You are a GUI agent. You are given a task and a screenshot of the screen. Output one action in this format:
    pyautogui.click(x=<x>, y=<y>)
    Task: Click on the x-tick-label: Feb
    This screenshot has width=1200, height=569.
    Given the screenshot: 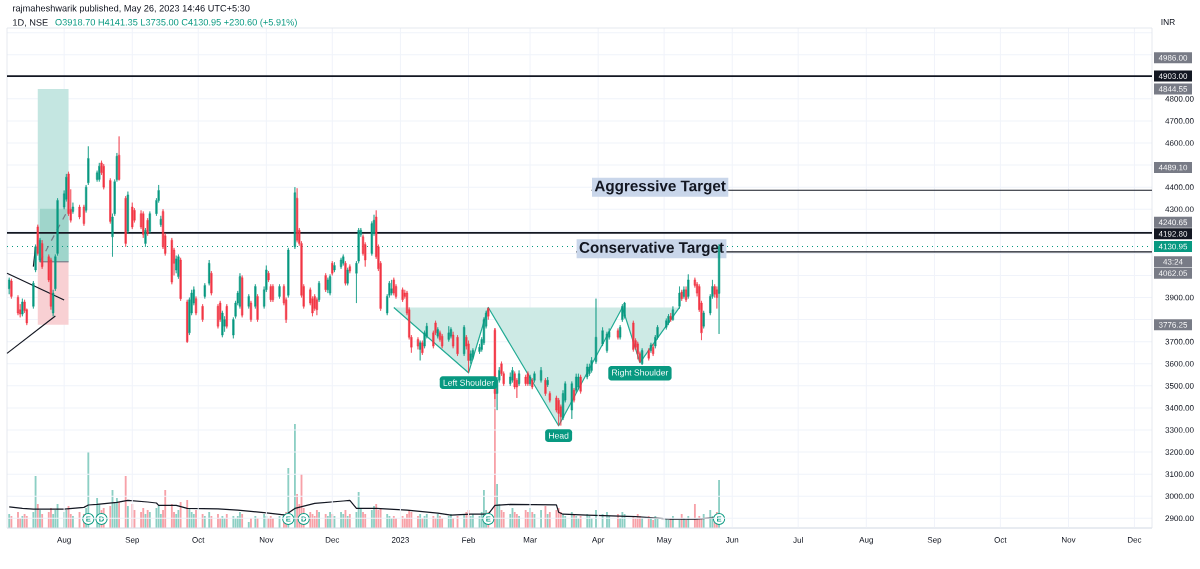 What is the action you would take?
    pyautogui.click(x=469, y=540)
    